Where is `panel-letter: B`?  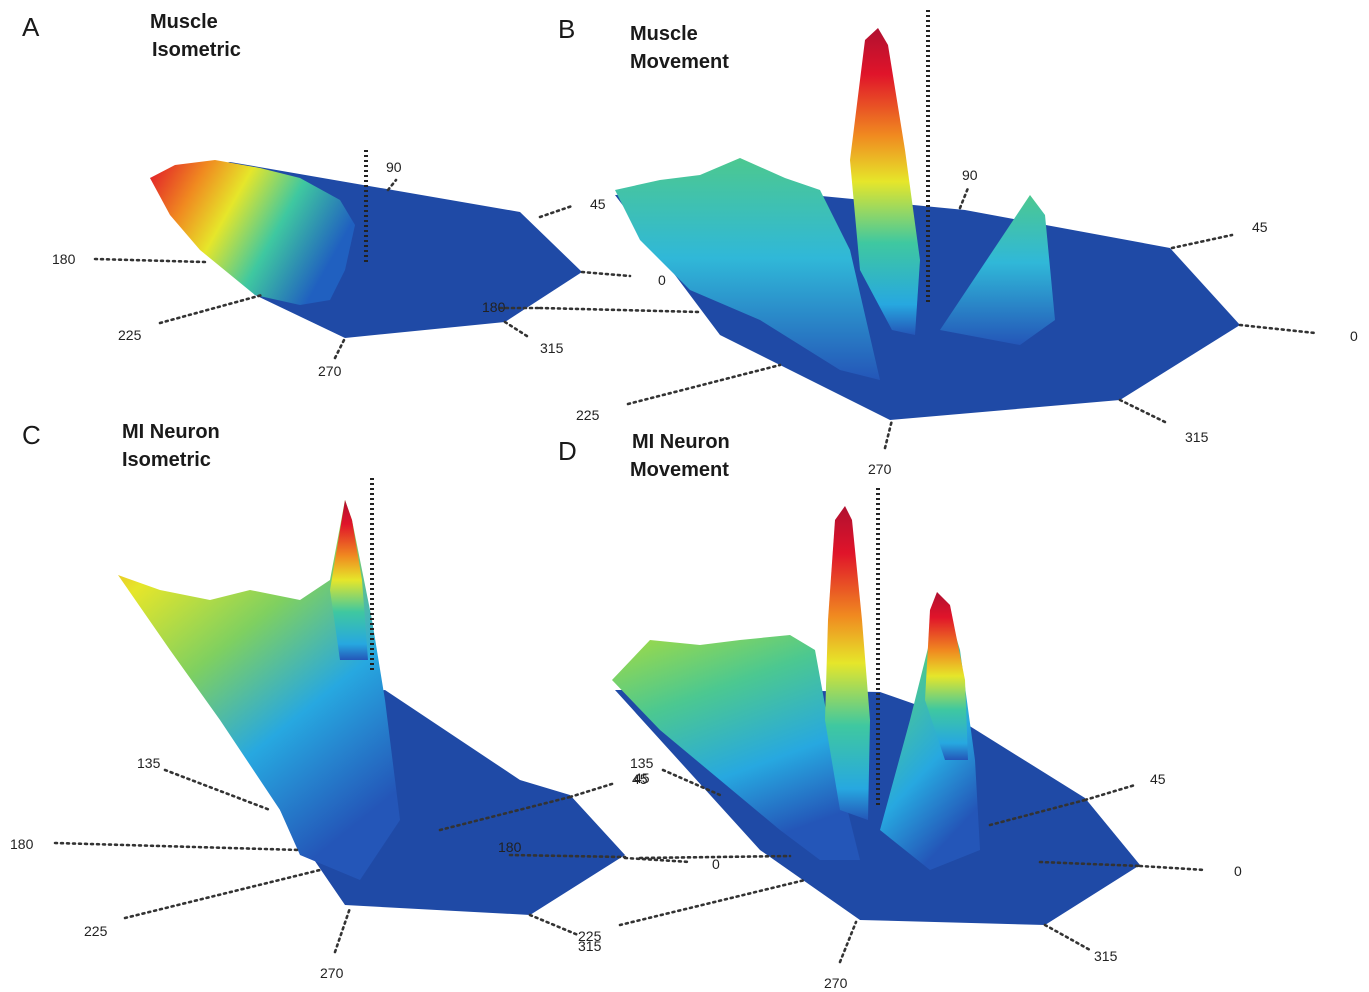
panel-letter: B is located at coordinates (566, 29).